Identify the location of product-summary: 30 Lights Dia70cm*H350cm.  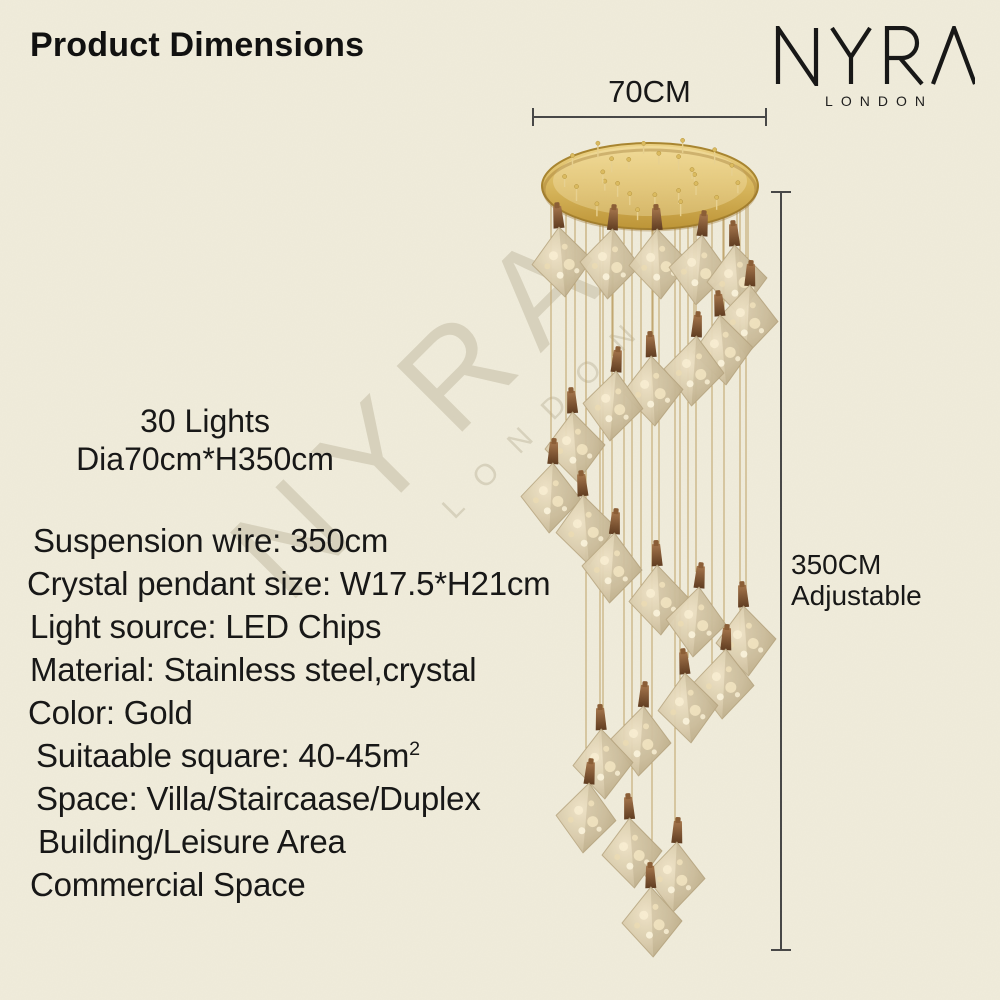
(205, 440).